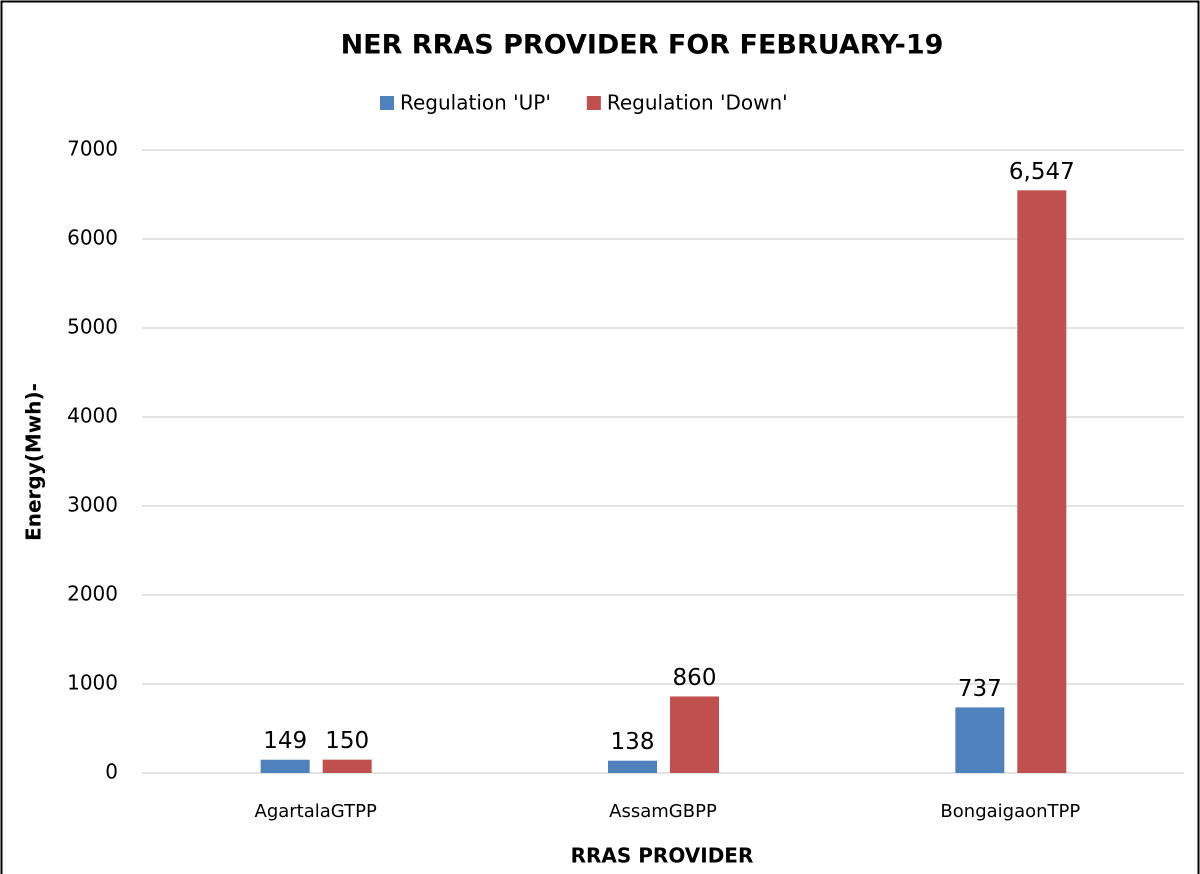 This screenshot has width=1200, height=874. What do you see at coordinates (1042, 172) in the screenshot?
I see `data-label: 6,547` at bounding box center [1042, 172].